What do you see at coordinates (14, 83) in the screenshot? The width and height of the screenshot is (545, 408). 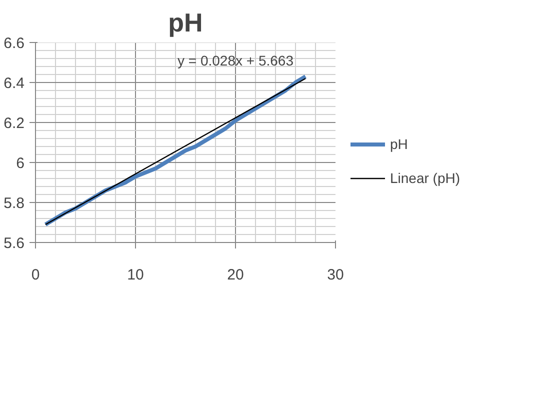 I see `y-tick-label: 6.4` at bounding box center [14, 83].